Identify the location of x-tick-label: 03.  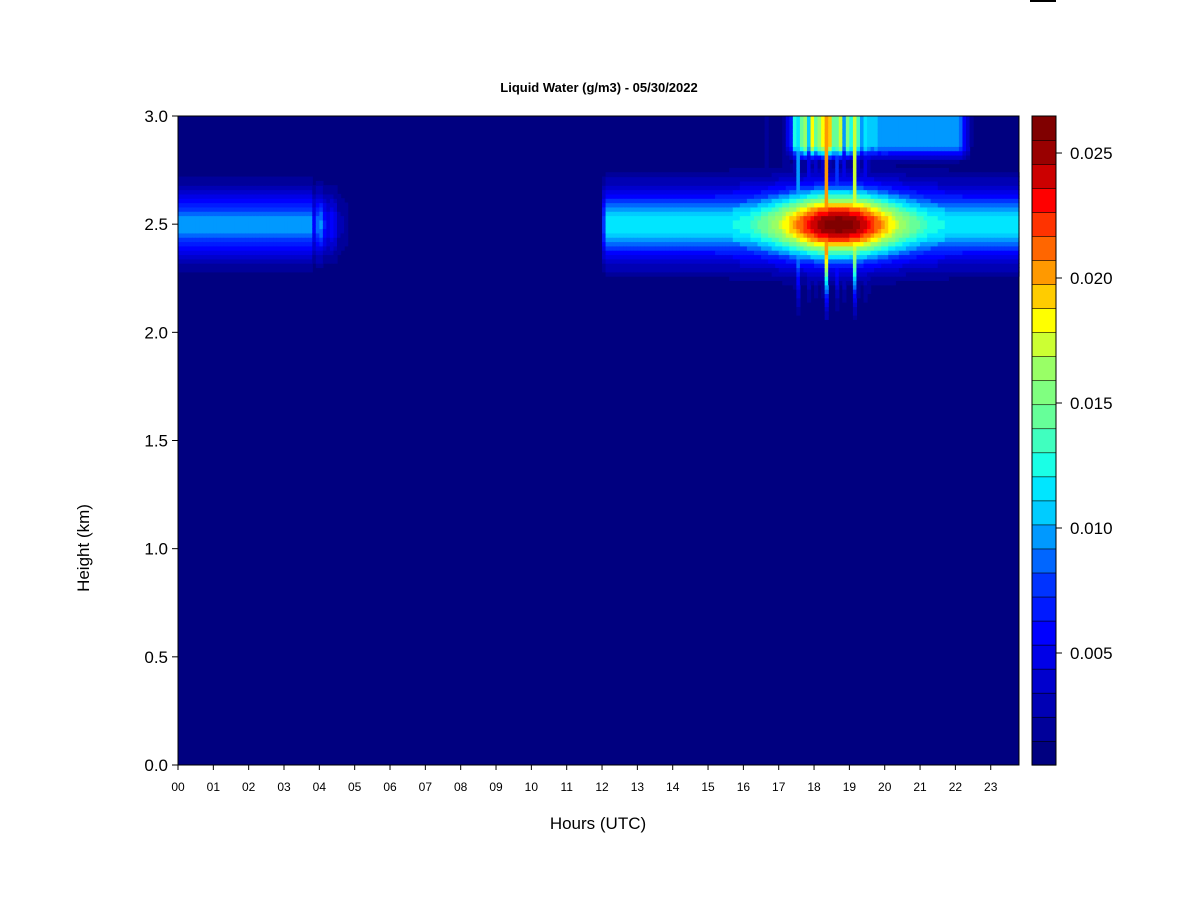
(284, 787).